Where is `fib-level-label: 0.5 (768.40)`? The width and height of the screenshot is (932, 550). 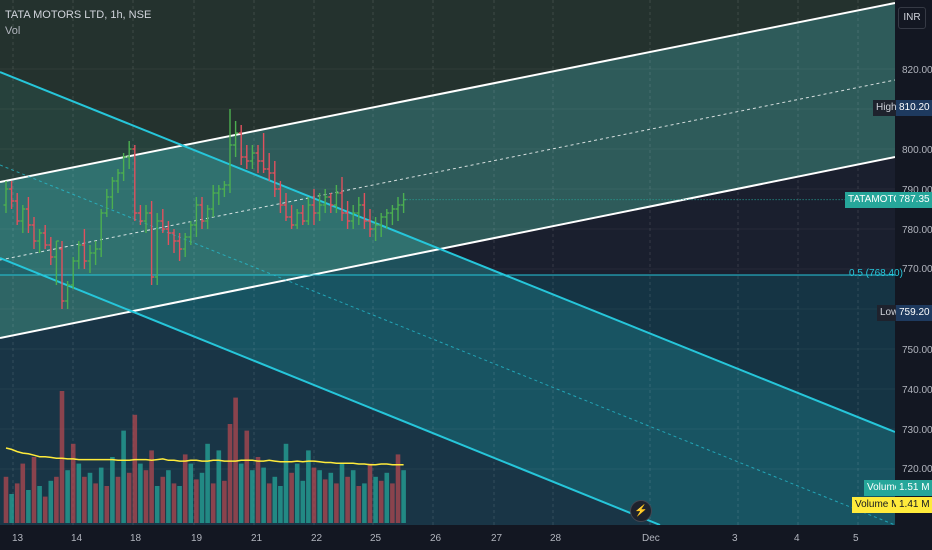 fib-level-label: 0.5 (768.40) is located at coordinates (876, 273).